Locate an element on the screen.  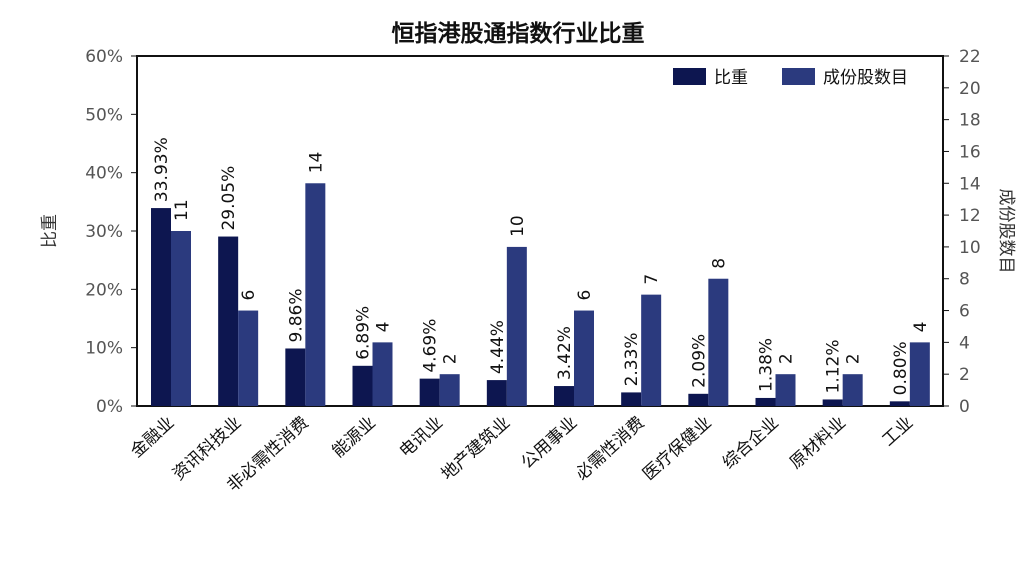
data-label-constituents: 8 is located at coordinates (719, 263).